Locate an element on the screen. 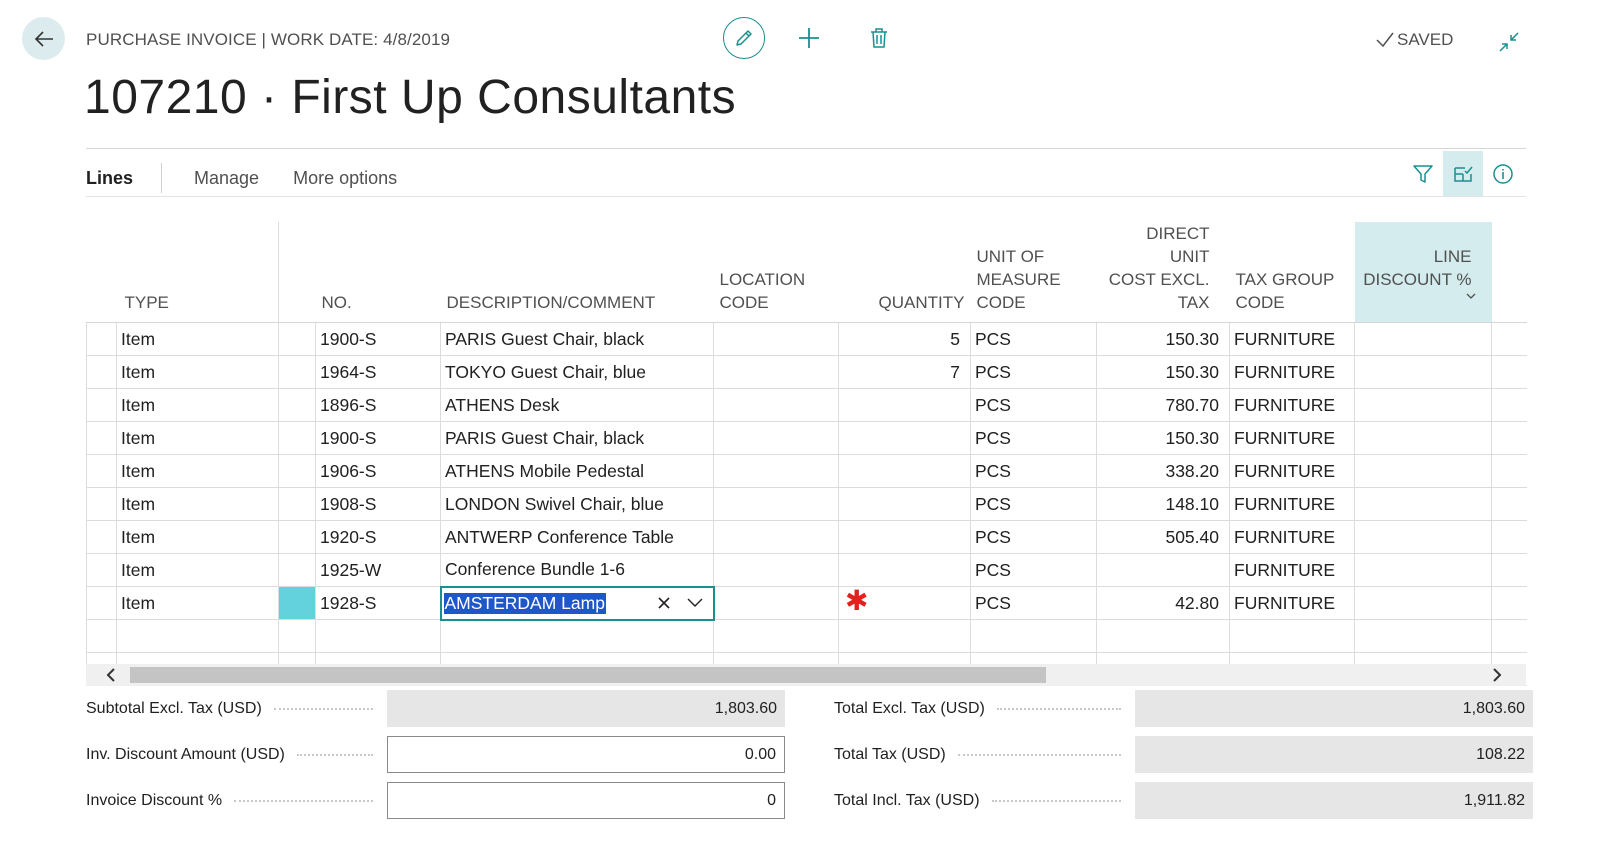  description-input-value: AMSTERDAM Lamp is located at coordinates (524, 603).